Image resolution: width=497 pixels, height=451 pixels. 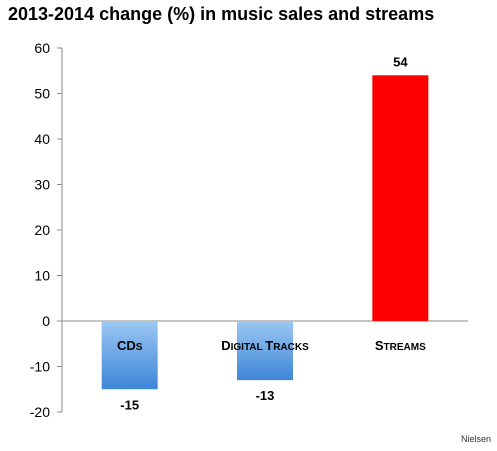 I want to click on y-tick-label: 10, so click(x=42, y=276).